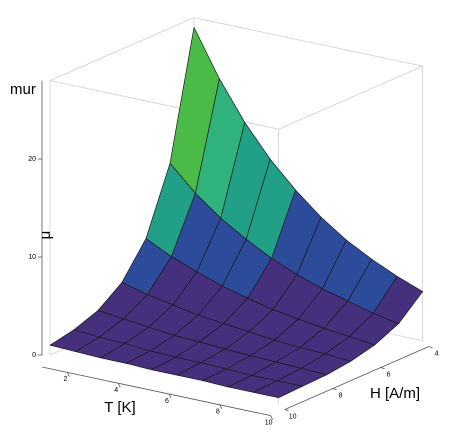  What do you see at coordinates (395, 393) in the screenshot?
I see `y-axis-label: H [A/m]` at bounding box center [395, 393].